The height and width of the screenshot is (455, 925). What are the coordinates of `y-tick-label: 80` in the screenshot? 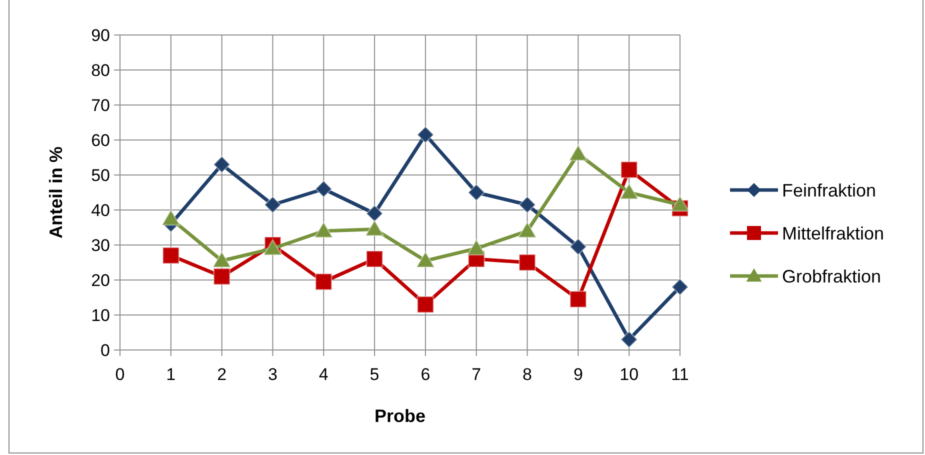 It's located at (100, 70).